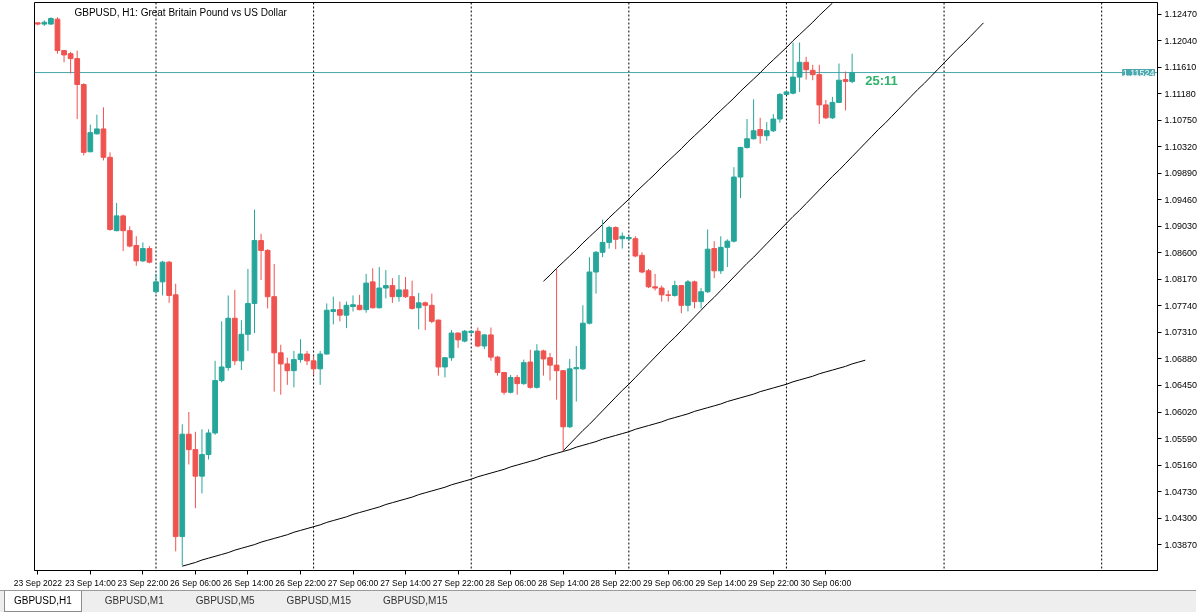 Image resolution: width=1200 pixels, height=615 pixels. Describe the element at coordinates (563, 582) in the screenshot. I see `x-tick-label: 28 Sep 14:00` at that location.